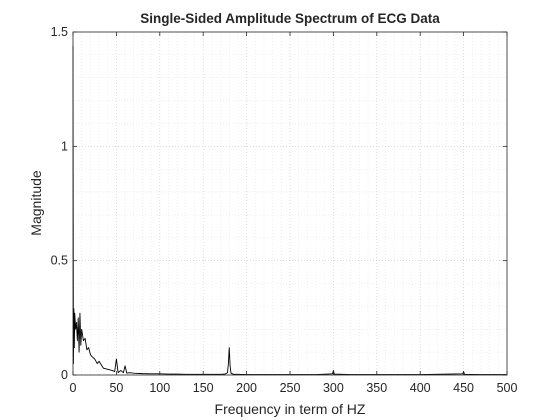  What do you see at coordinates (463, 388) in the screenshot?
I see `x-tick-label: 450` at bounding box center [463, 388].